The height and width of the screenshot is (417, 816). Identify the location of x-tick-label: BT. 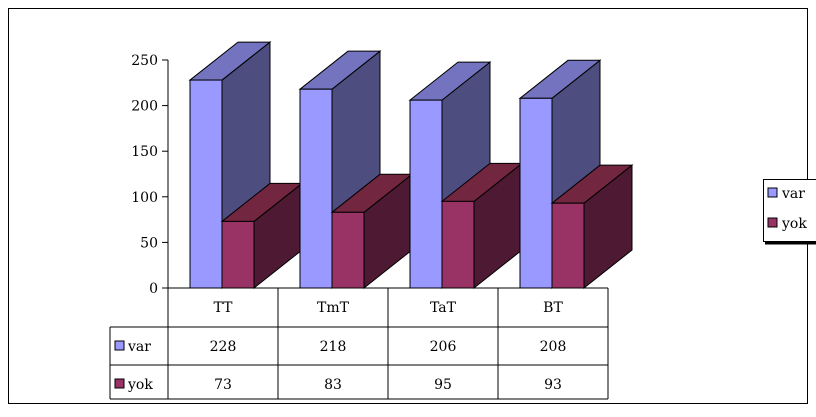
(553, 308).